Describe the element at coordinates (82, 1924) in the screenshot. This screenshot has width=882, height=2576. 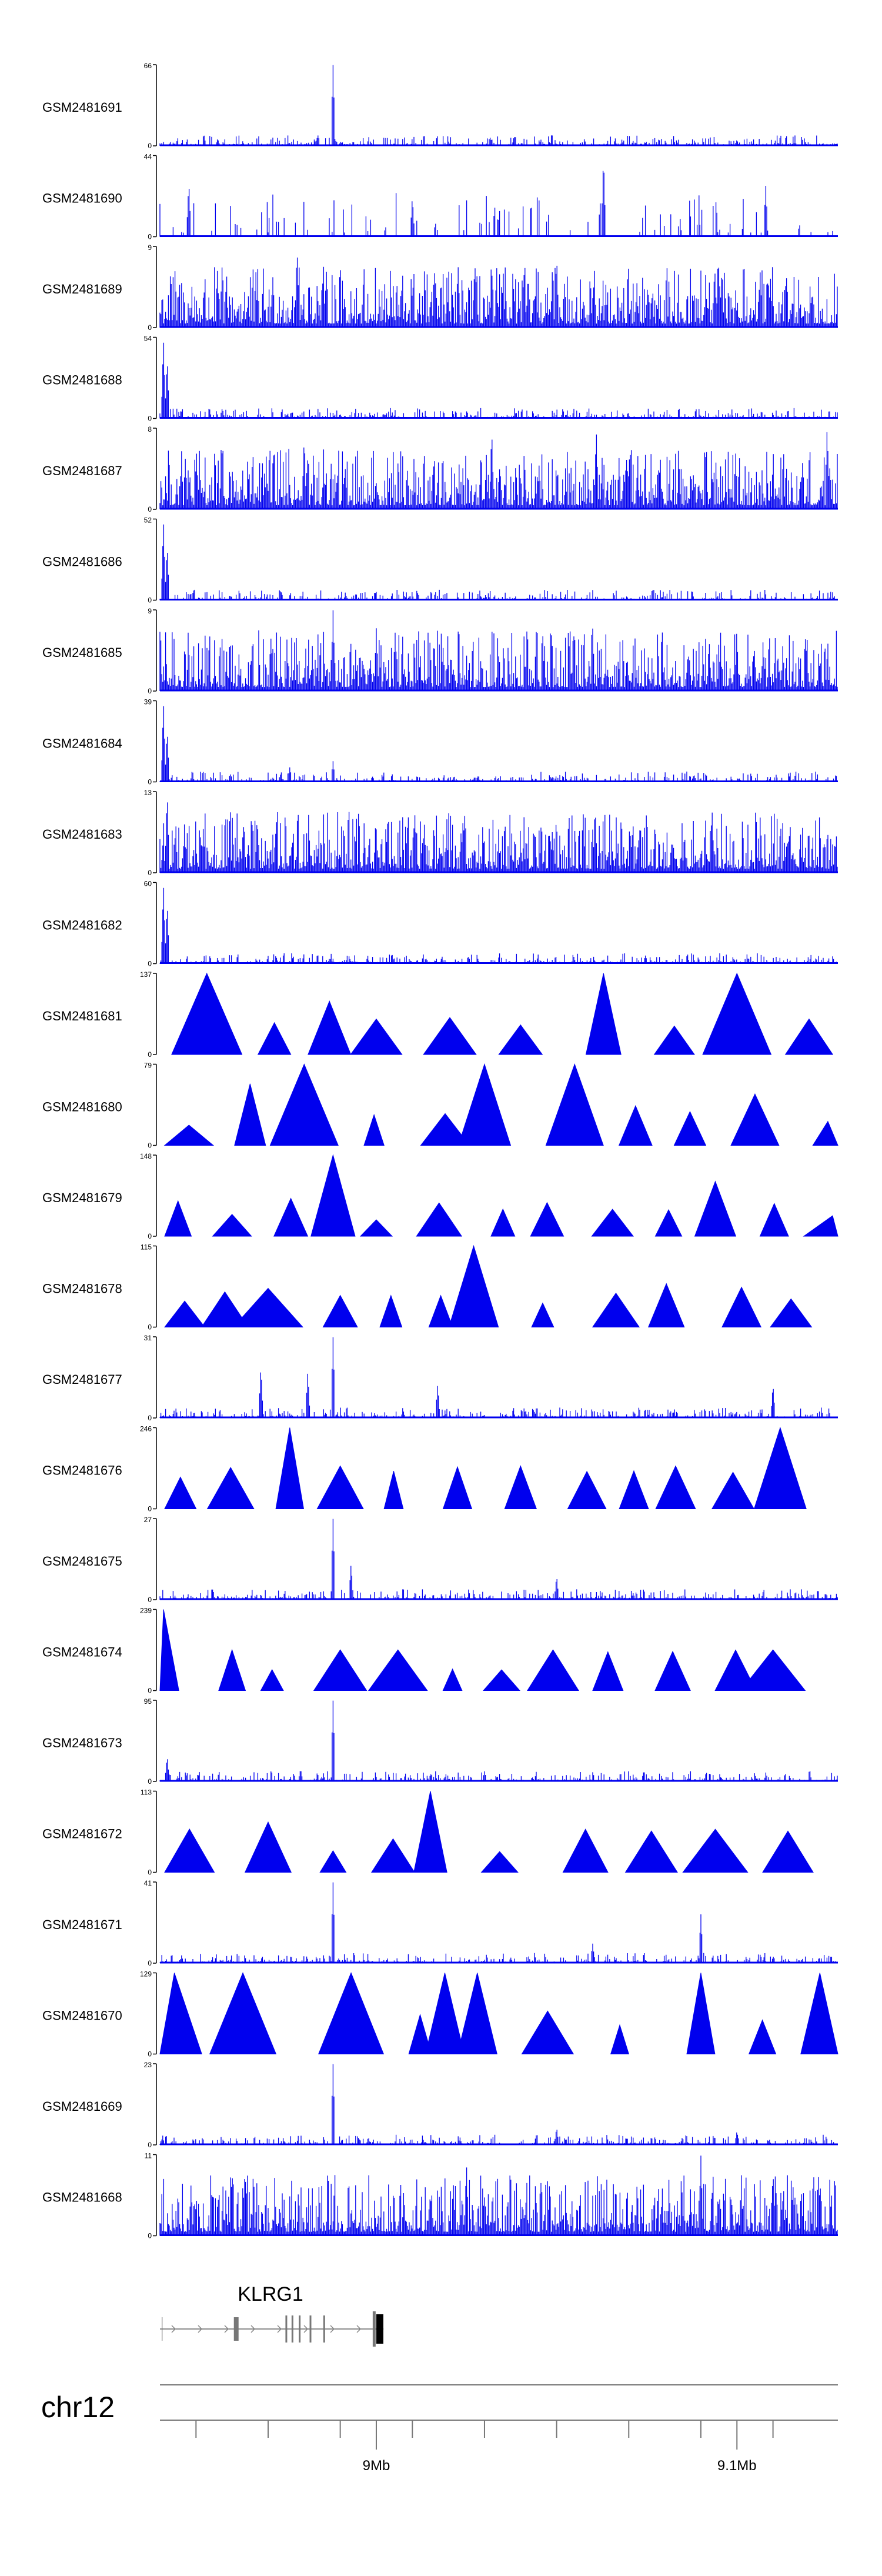
I see `track-label: GSM2481671` at that location.